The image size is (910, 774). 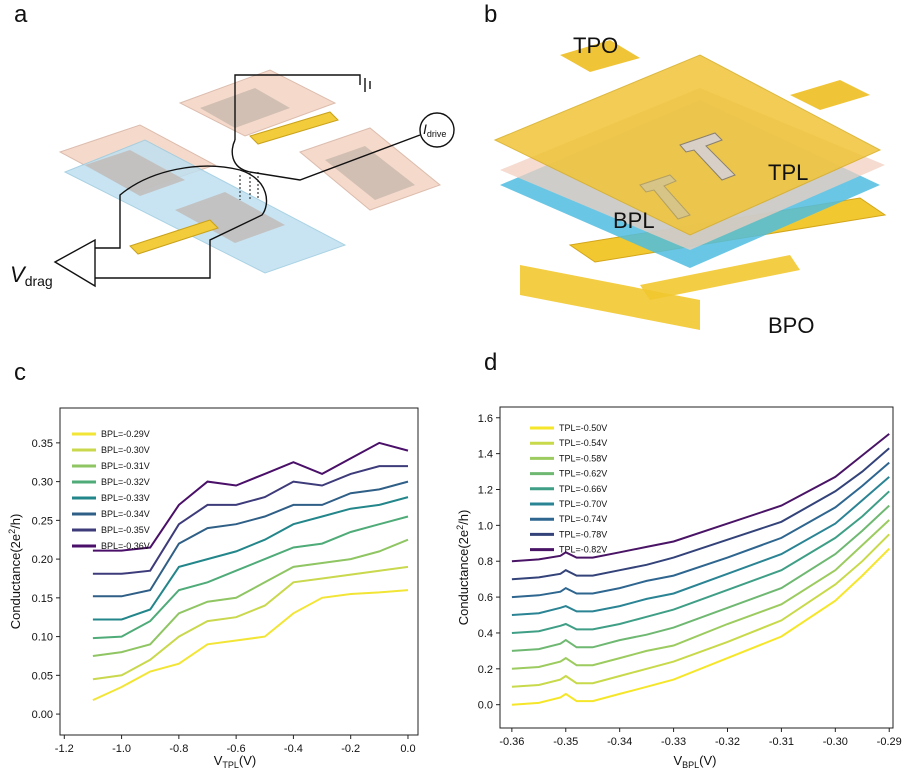 I want to click on legend-label: BPL=-0.29V, so click(x=125, y=434).